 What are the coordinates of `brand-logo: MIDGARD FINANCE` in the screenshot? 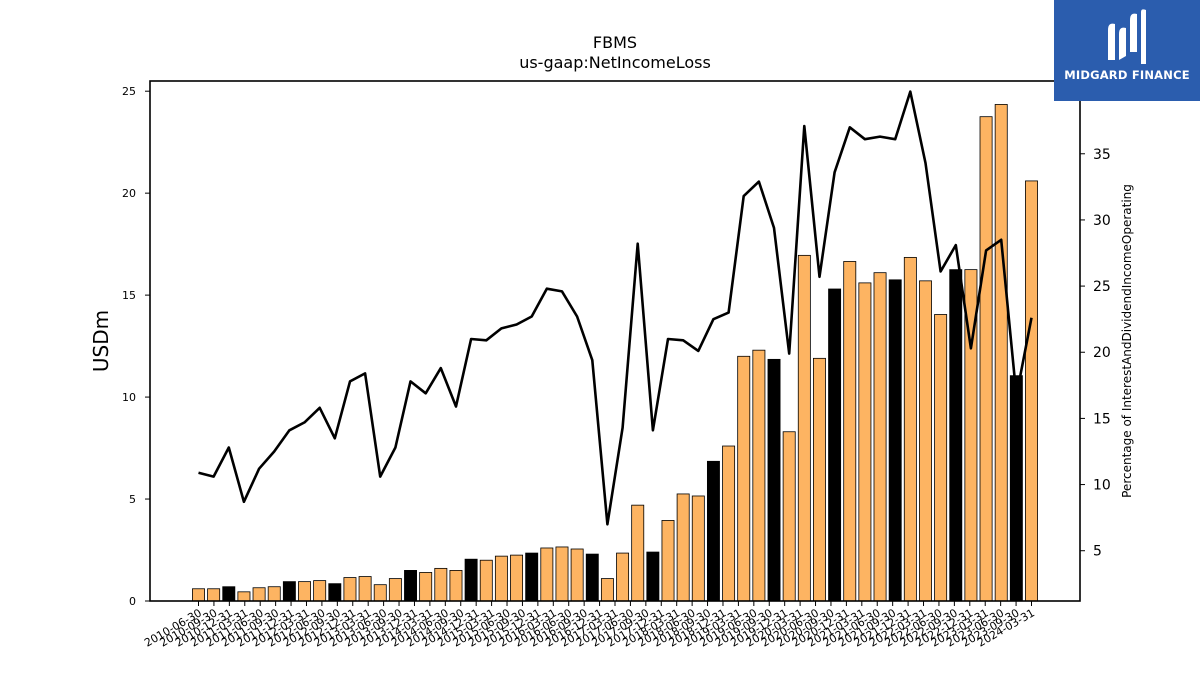 It's located at (1127, 50).